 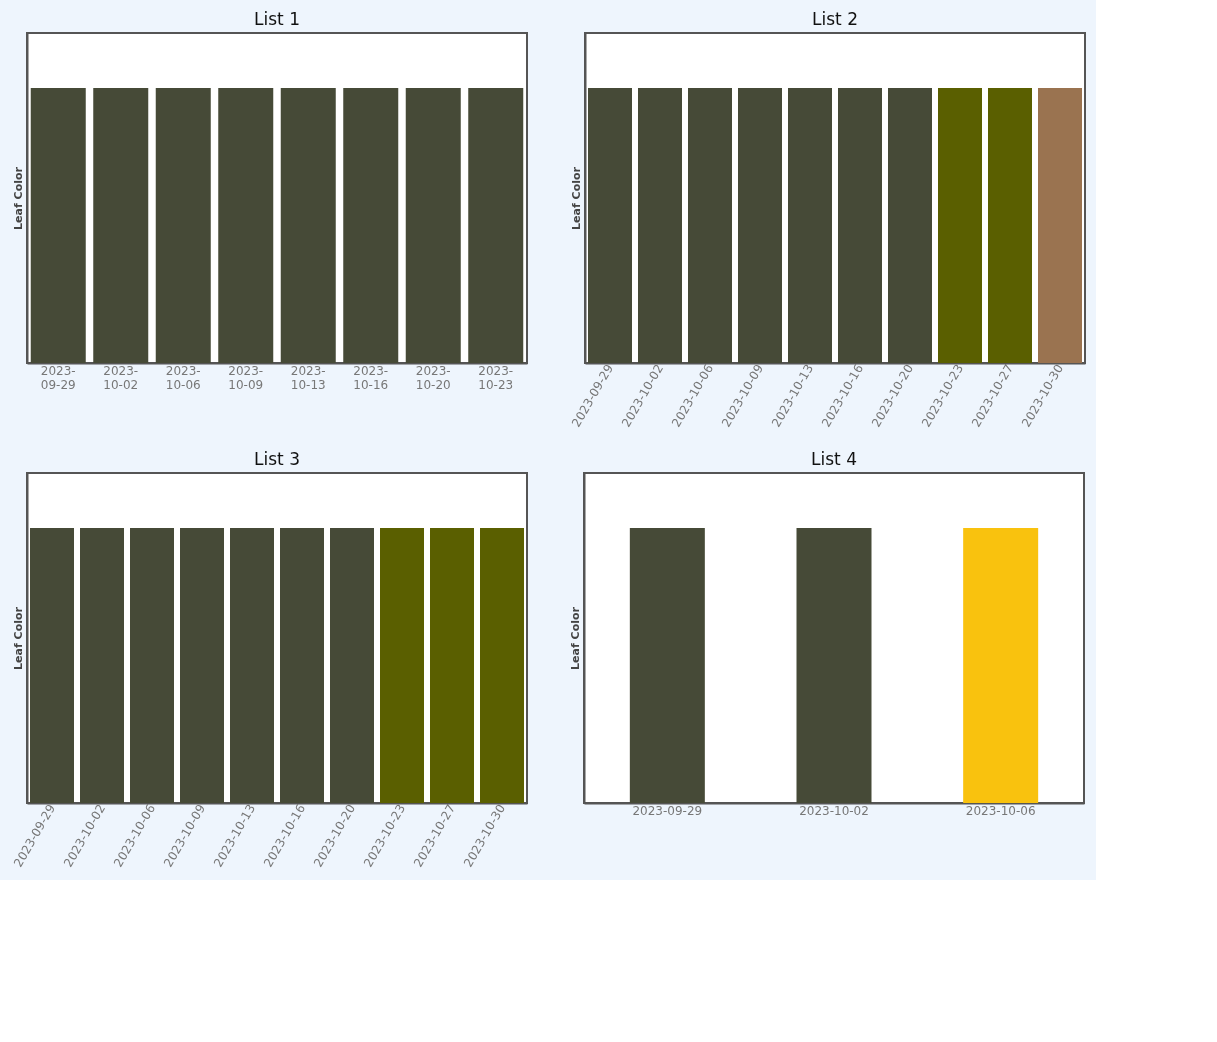 What do you see at coordinates (371, 377) in the screenshot?
I see `x-tick-label: 2023-10-16` at bounding box center [371, 377].